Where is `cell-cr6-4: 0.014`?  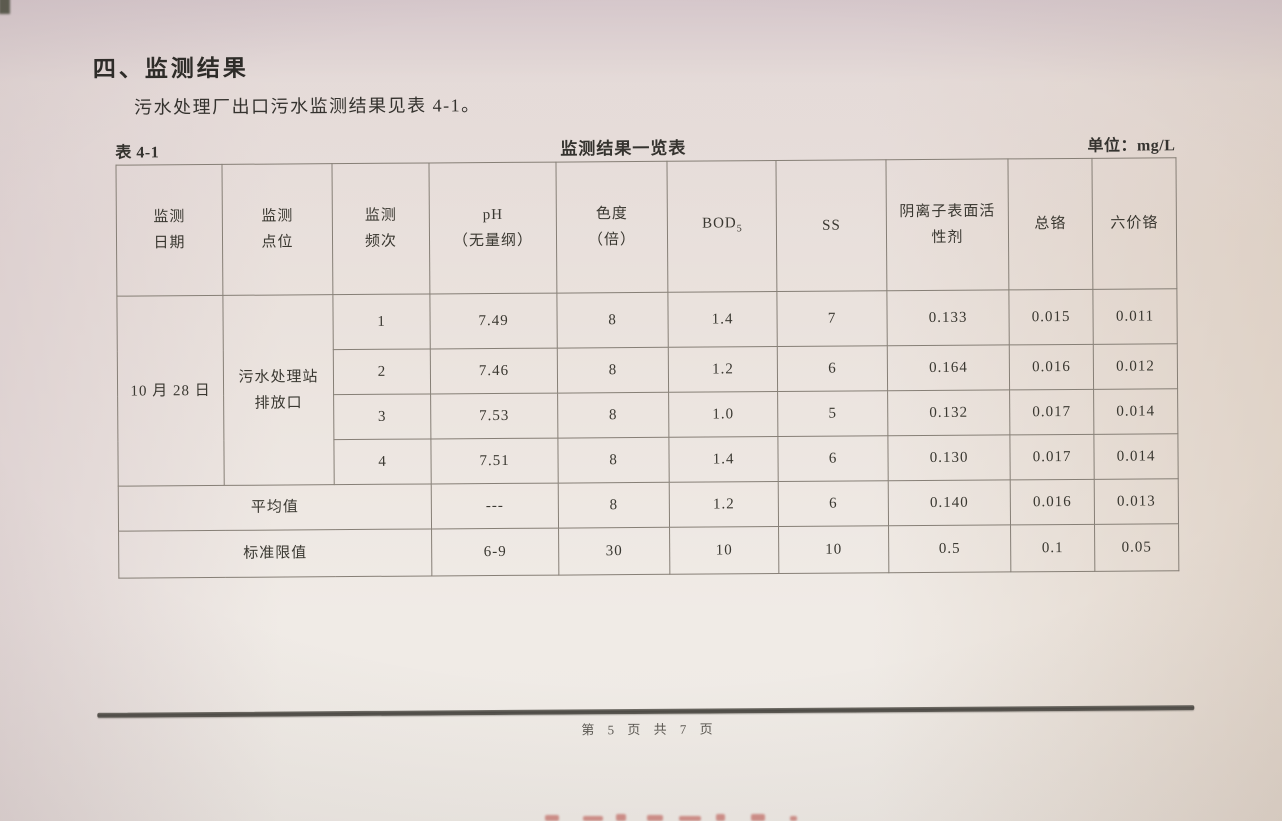 cell-cr6-4: 0.014 is located at coordinates (1136, 456).